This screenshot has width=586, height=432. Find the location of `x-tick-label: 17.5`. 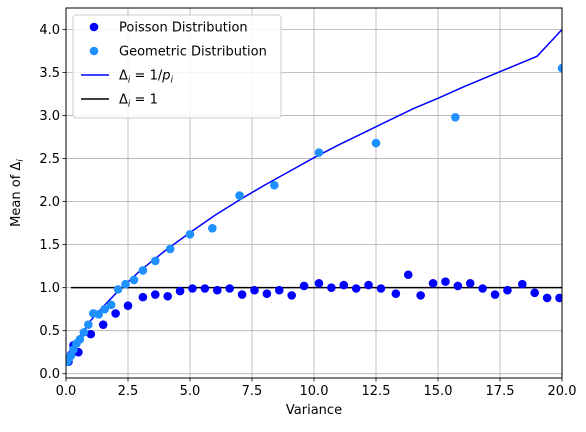

x-tick-label: 17.5 is located at coordinates (500, 391).